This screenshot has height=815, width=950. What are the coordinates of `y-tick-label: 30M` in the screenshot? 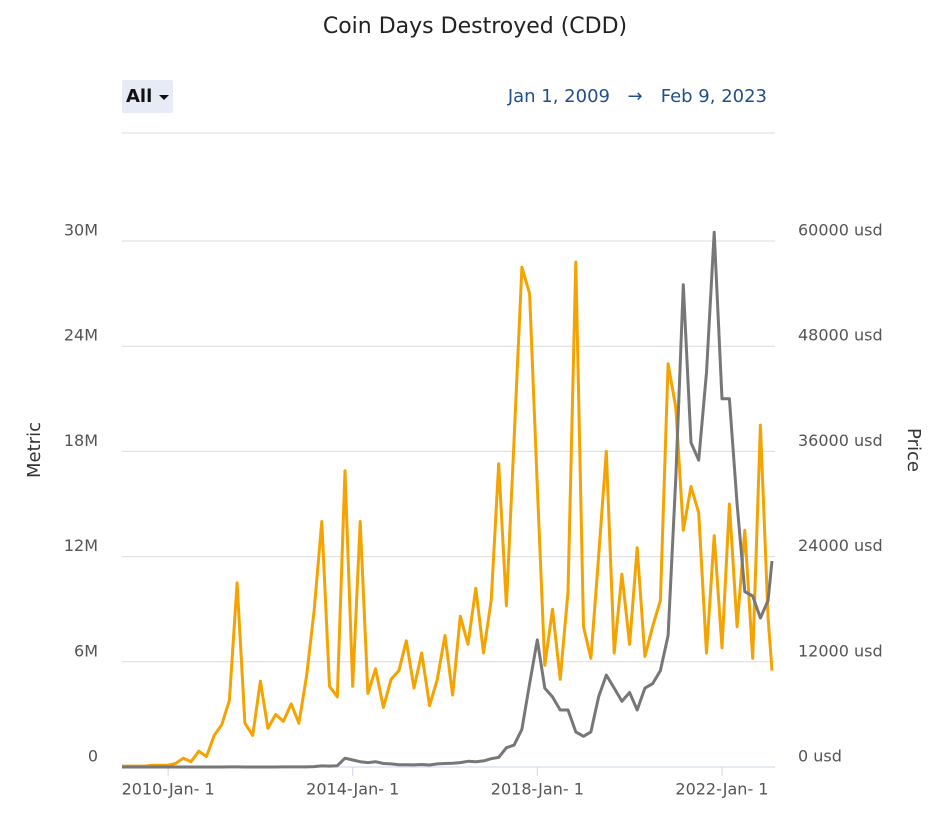 It's located at (81, 230).